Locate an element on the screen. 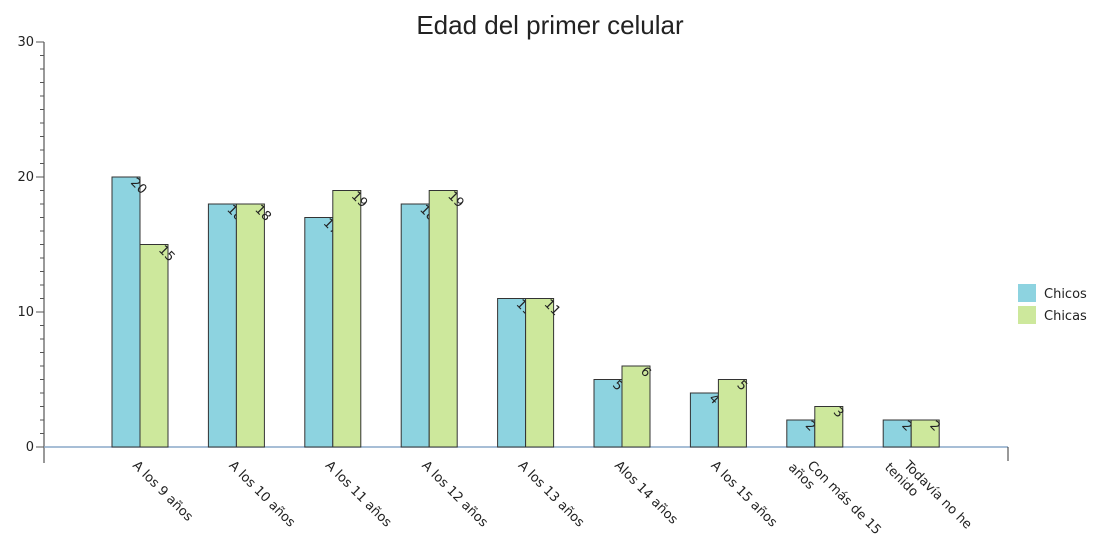 This screenshot has height=554, width=1099. category-label-line: A los 11 años is located at coordinates (358, 494).